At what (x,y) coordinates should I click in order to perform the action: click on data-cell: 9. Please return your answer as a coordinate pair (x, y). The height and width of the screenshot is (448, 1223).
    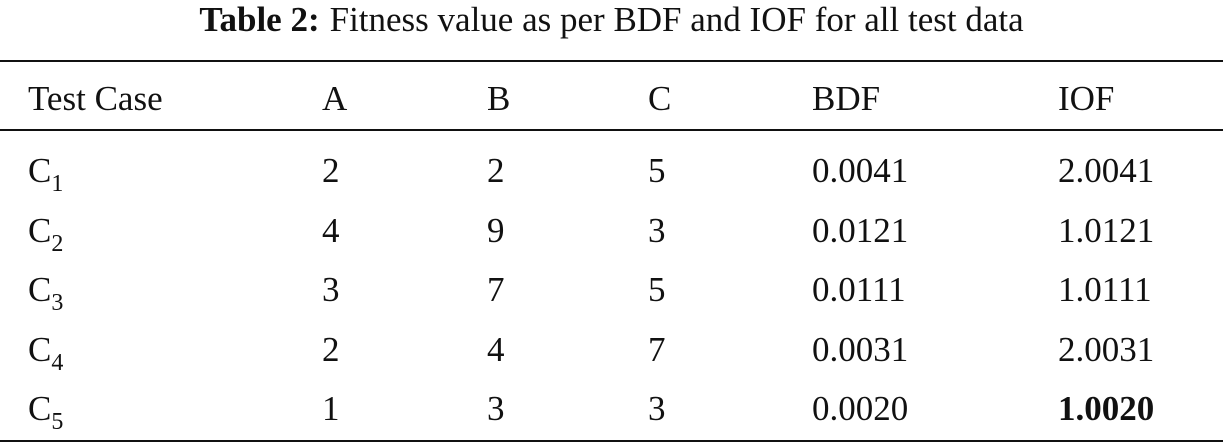
    Looking at the image, I should click on (496, 230).